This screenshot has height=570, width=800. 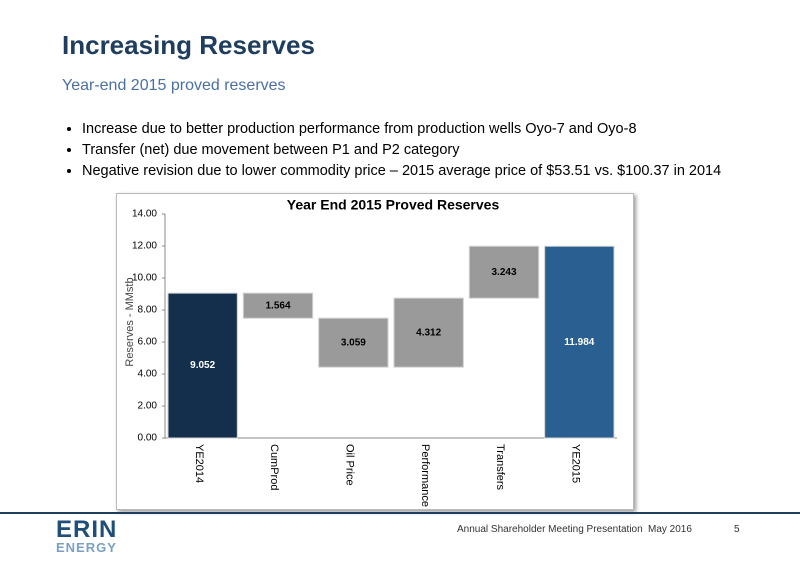 What do you see at coordinates (400, 513) in the screenshot?
I see `footer-rule` at bounding box center [400, 513].